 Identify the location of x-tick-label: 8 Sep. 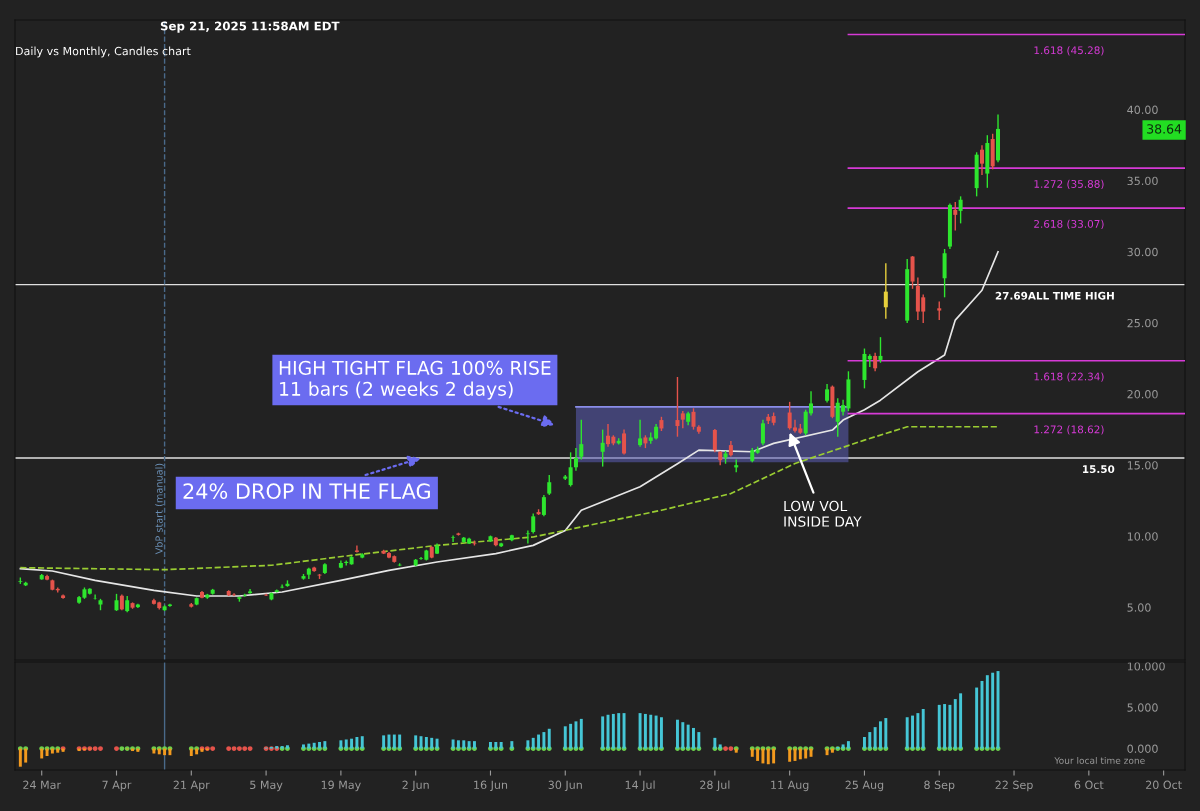
(939, 786).